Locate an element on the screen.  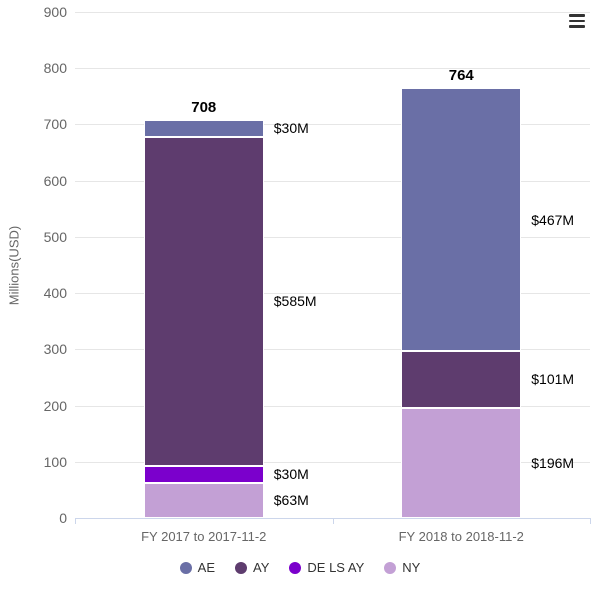
y-axis-tick-label: 700 is located at coordinates (55, 124).